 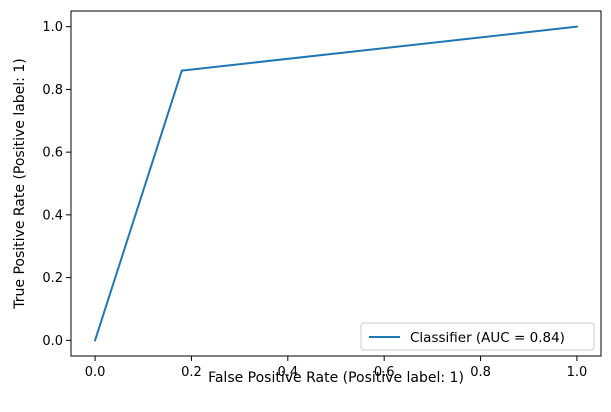 I want to click on y-axis-ticks: 0.0 0.2 0.4 0.6 0.8 1.0, so click(x=56, y=184).